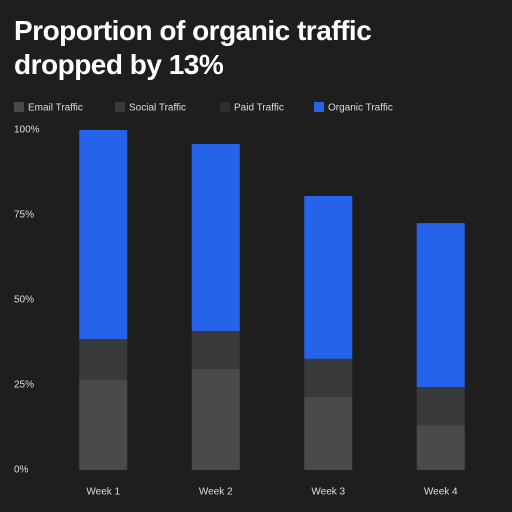 Image resolution: width=512 pixels, height=512 pixels. What do you see at coordinates (216, 492) in the screenshot?
I see `x-tick-label: Week 2` at bounding box center [216, 492].